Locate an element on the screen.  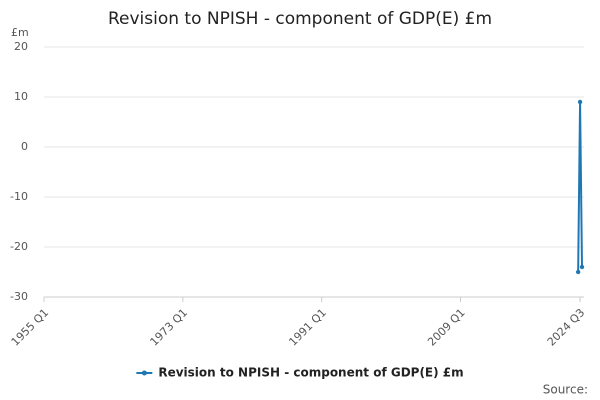
y-tick-label: -30 is located at coordinates (19, 296).